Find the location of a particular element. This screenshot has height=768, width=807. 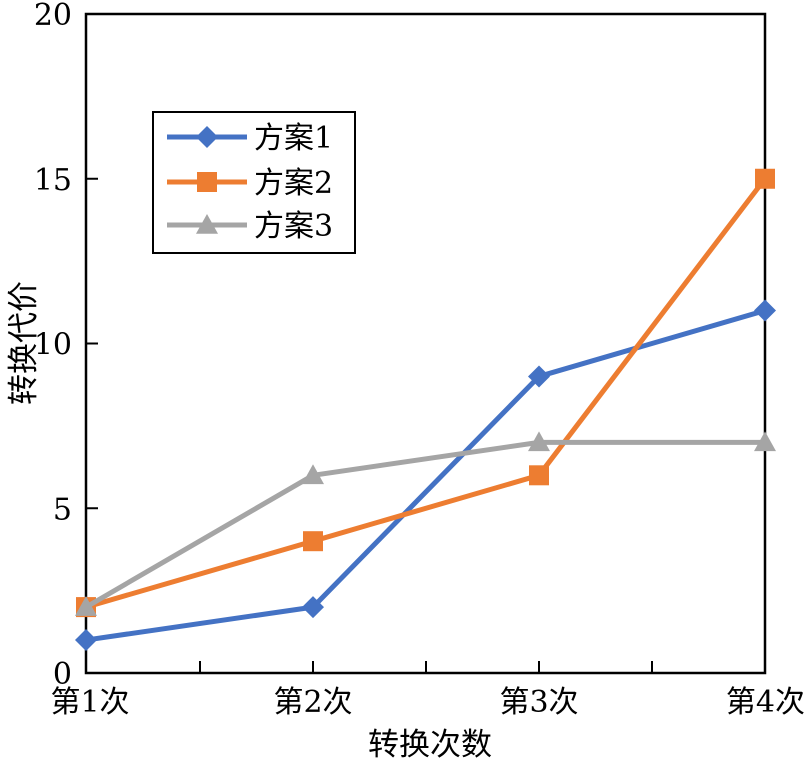

y-tick-label-2: 10 is located at coordinates (53, 345).